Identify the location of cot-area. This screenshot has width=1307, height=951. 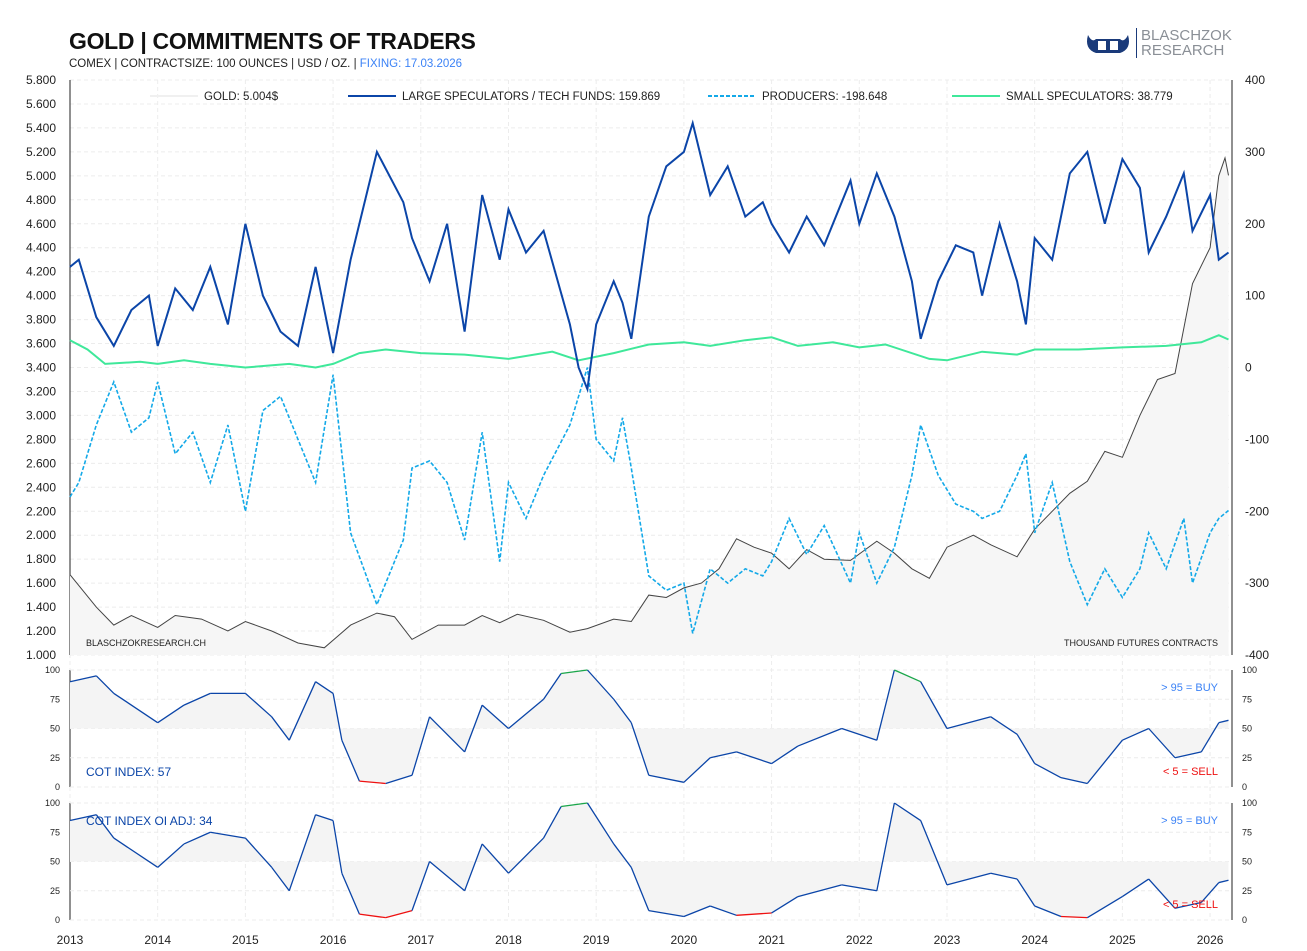
(649, 860).